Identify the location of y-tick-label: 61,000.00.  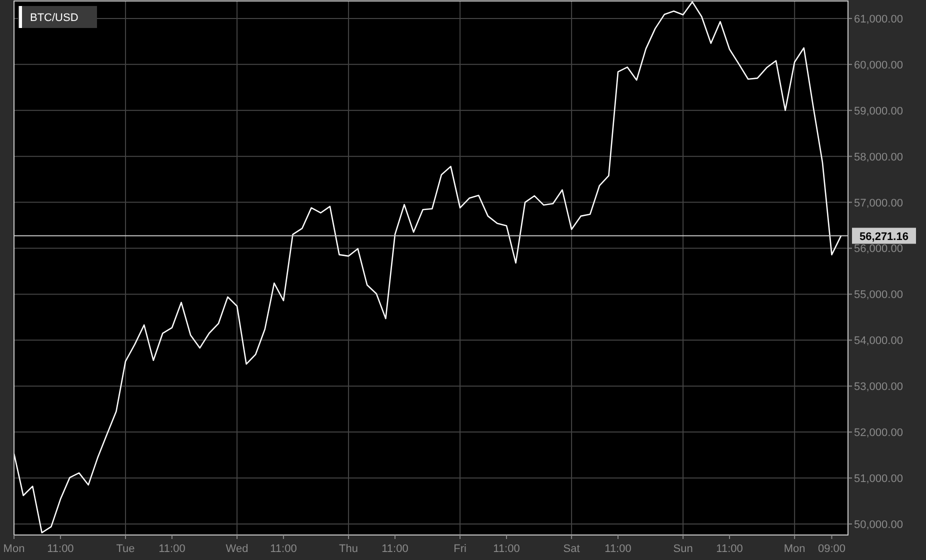
(878, 19).